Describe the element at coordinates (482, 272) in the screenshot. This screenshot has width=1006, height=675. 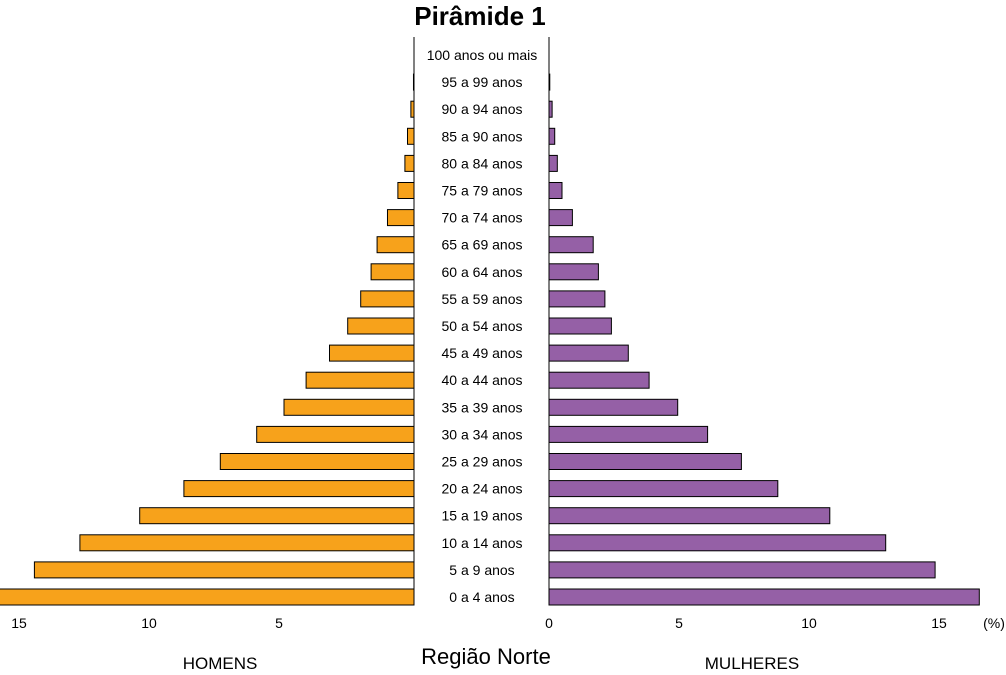
I see `age-group-label: 60 a 64 anos` at that location.